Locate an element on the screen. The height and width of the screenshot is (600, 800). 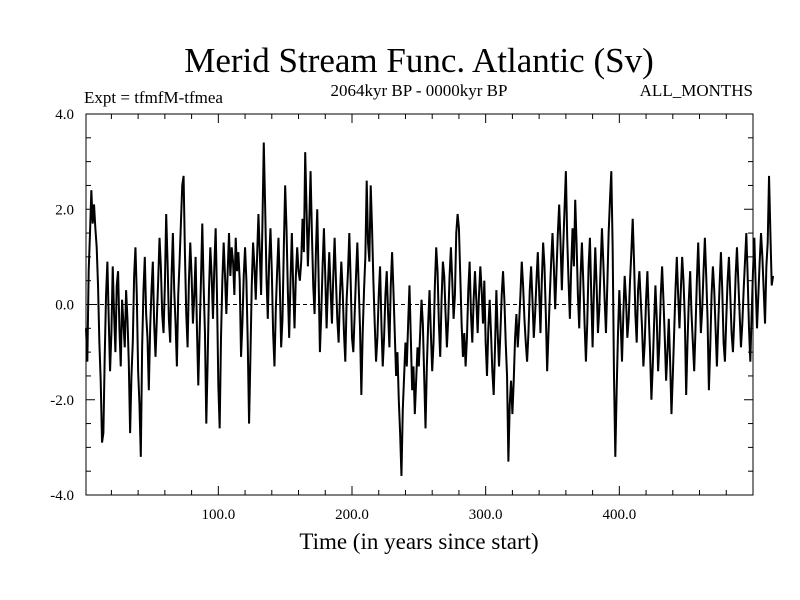
x-tick-label: 400.0 is located at coordinates (619, 515).